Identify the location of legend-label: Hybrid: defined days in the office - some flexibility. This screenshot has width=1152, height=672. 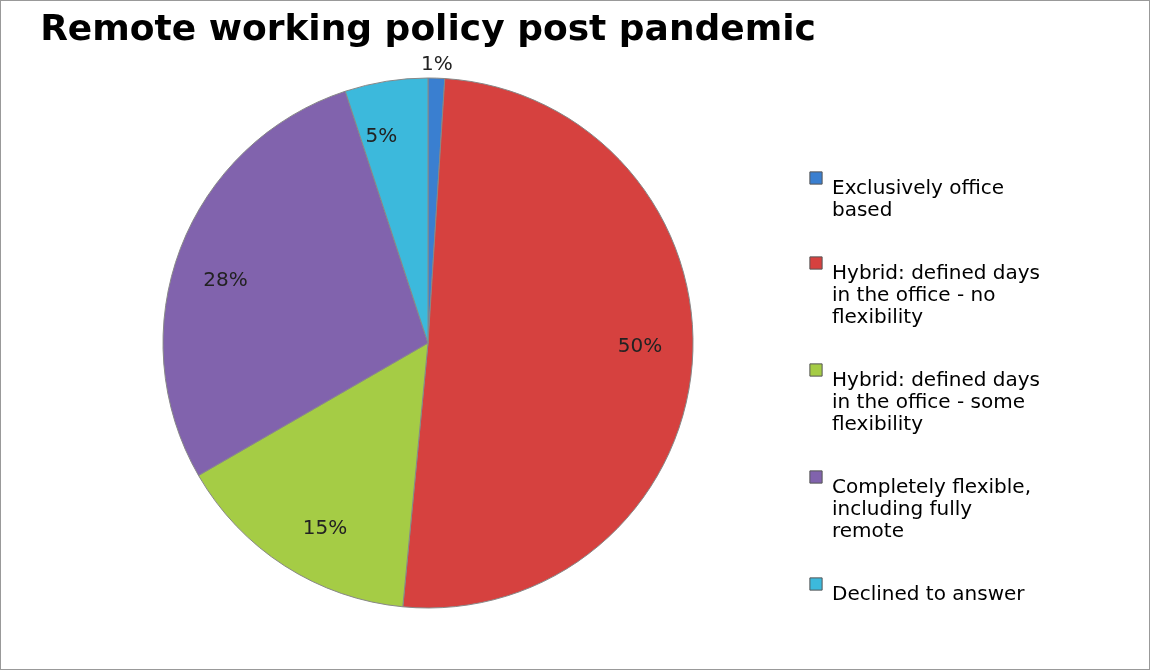
(936, 401).